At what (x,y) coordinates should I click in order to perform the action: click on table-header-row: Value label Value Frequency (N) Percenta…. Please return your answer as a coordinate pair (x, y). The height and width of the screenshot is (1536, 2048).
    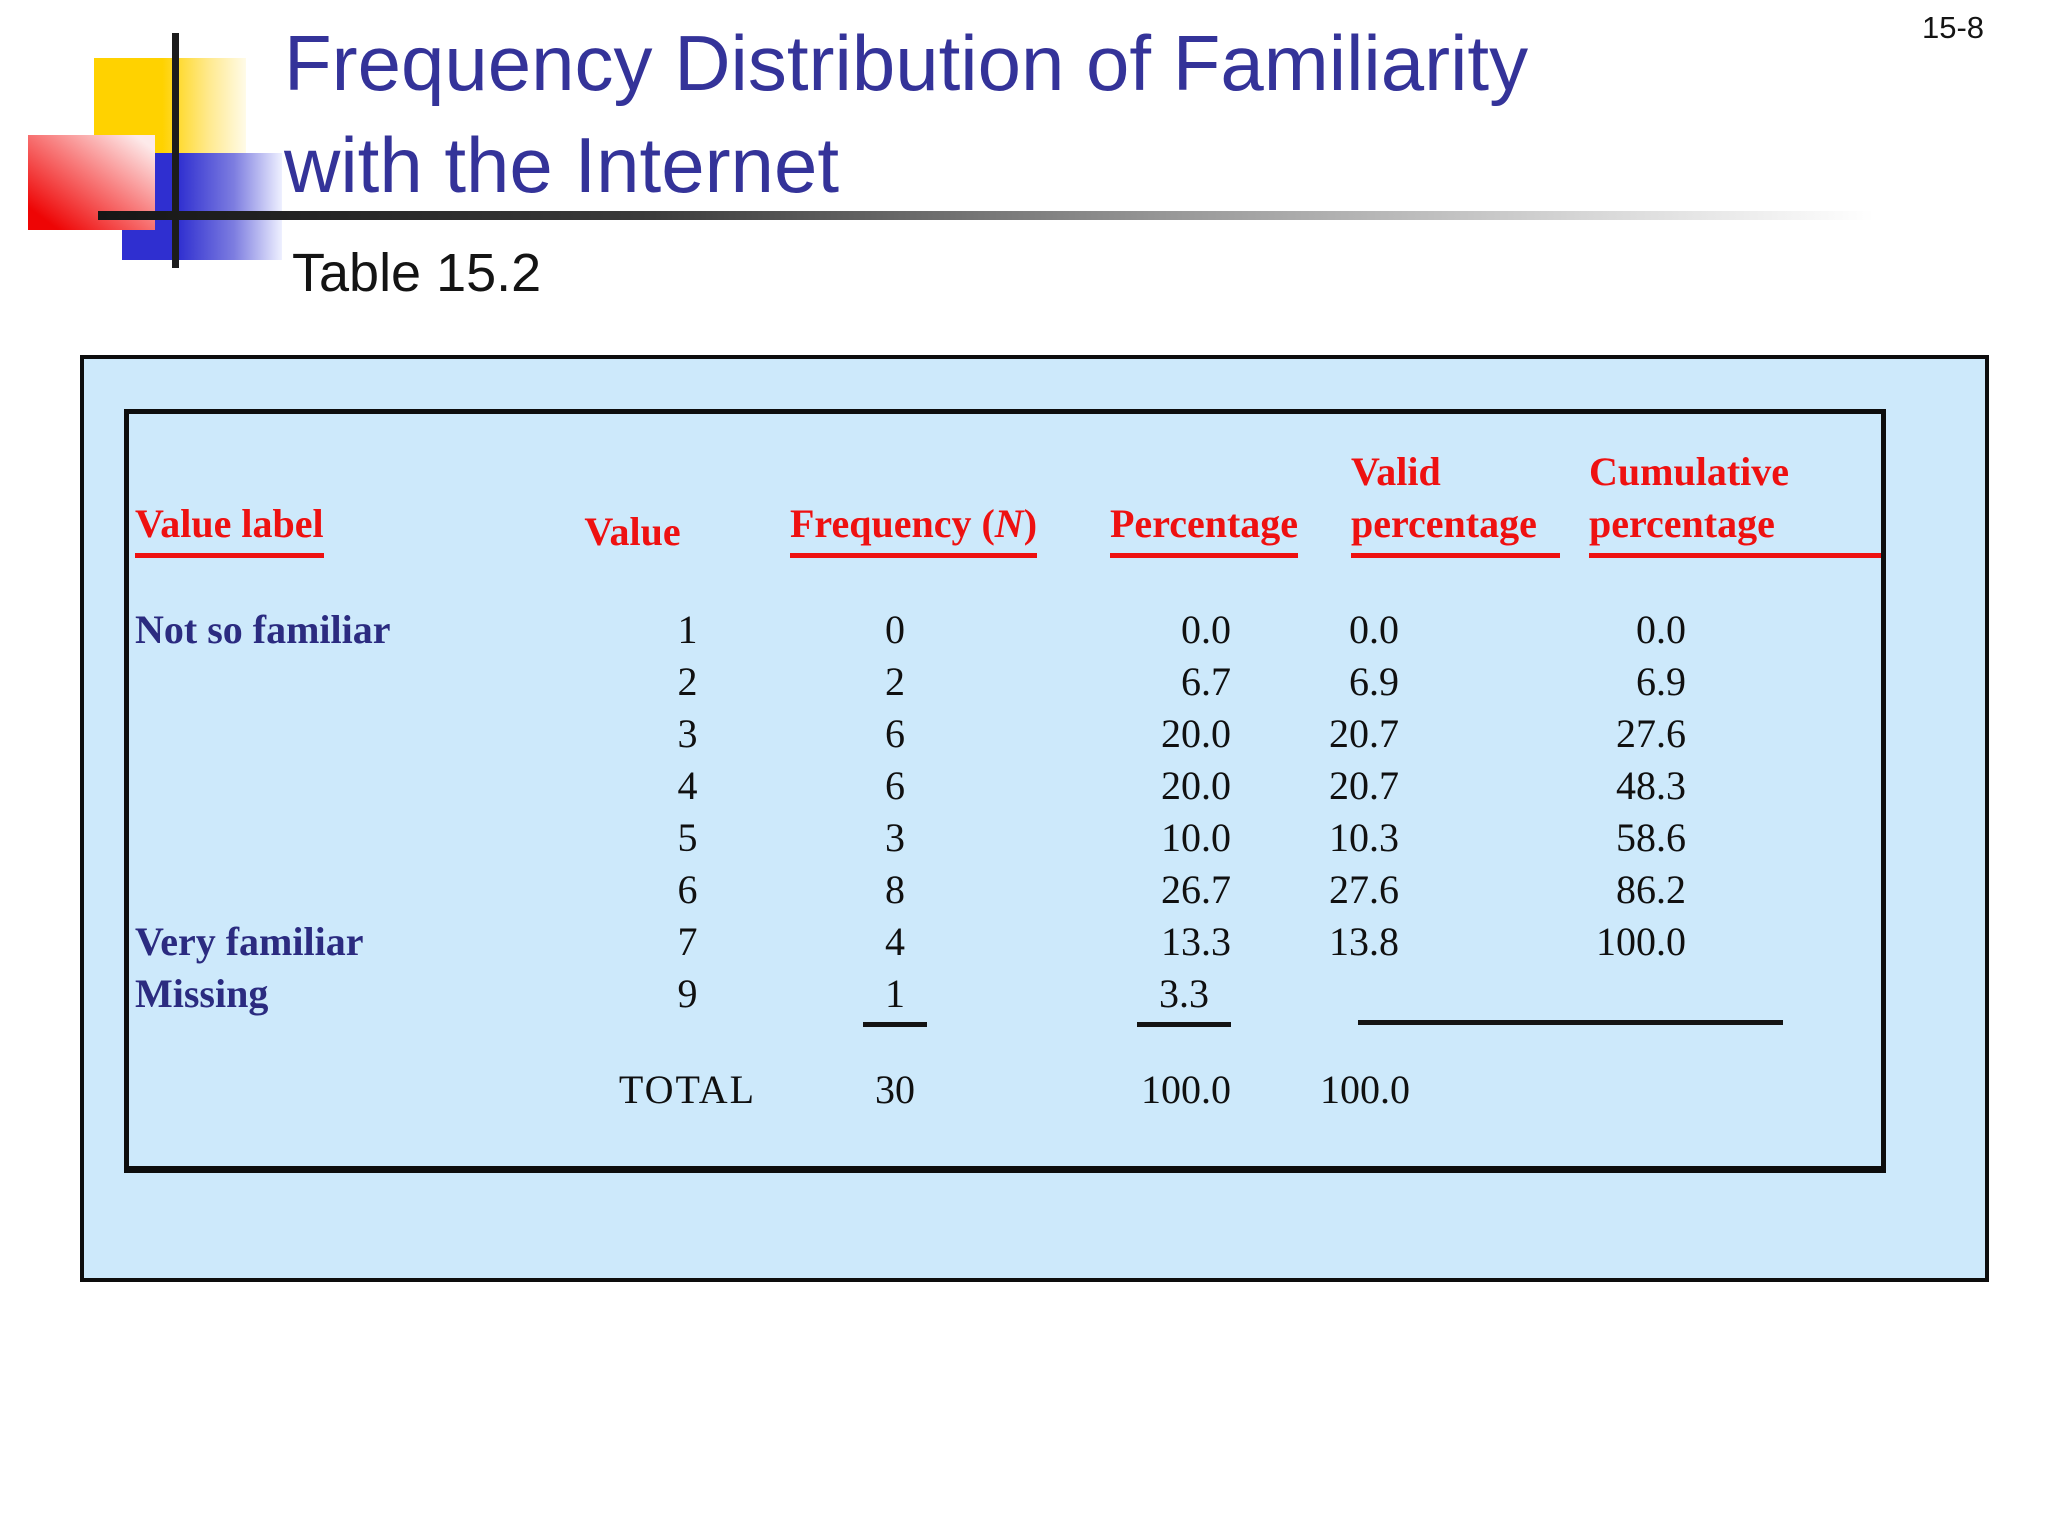
    Looking at the image, I should click on (1005, 486).